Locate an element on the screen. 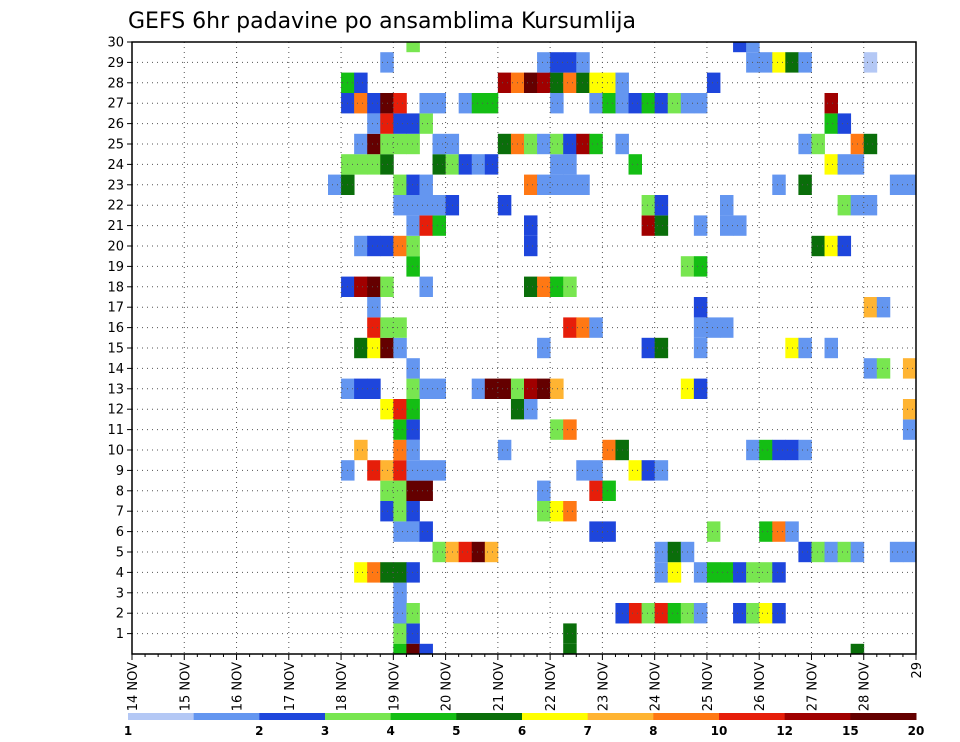  x-tick-label: 21 NOV is located at coordinates (499, 686).